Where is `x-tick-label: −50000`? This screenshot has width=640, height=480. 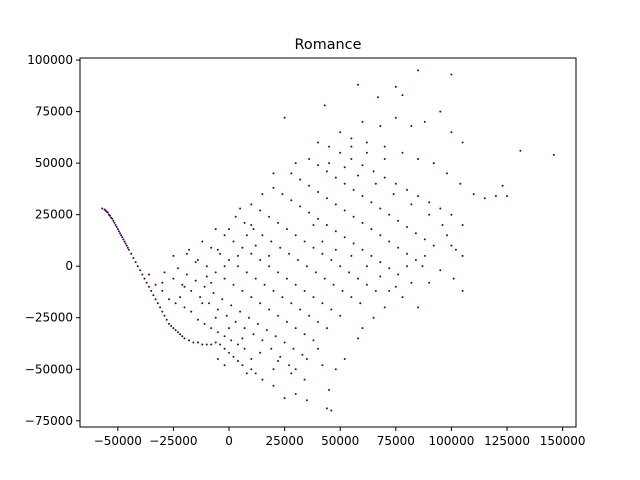 x-tick-label: −50000 is located at coordinates (118, 441).